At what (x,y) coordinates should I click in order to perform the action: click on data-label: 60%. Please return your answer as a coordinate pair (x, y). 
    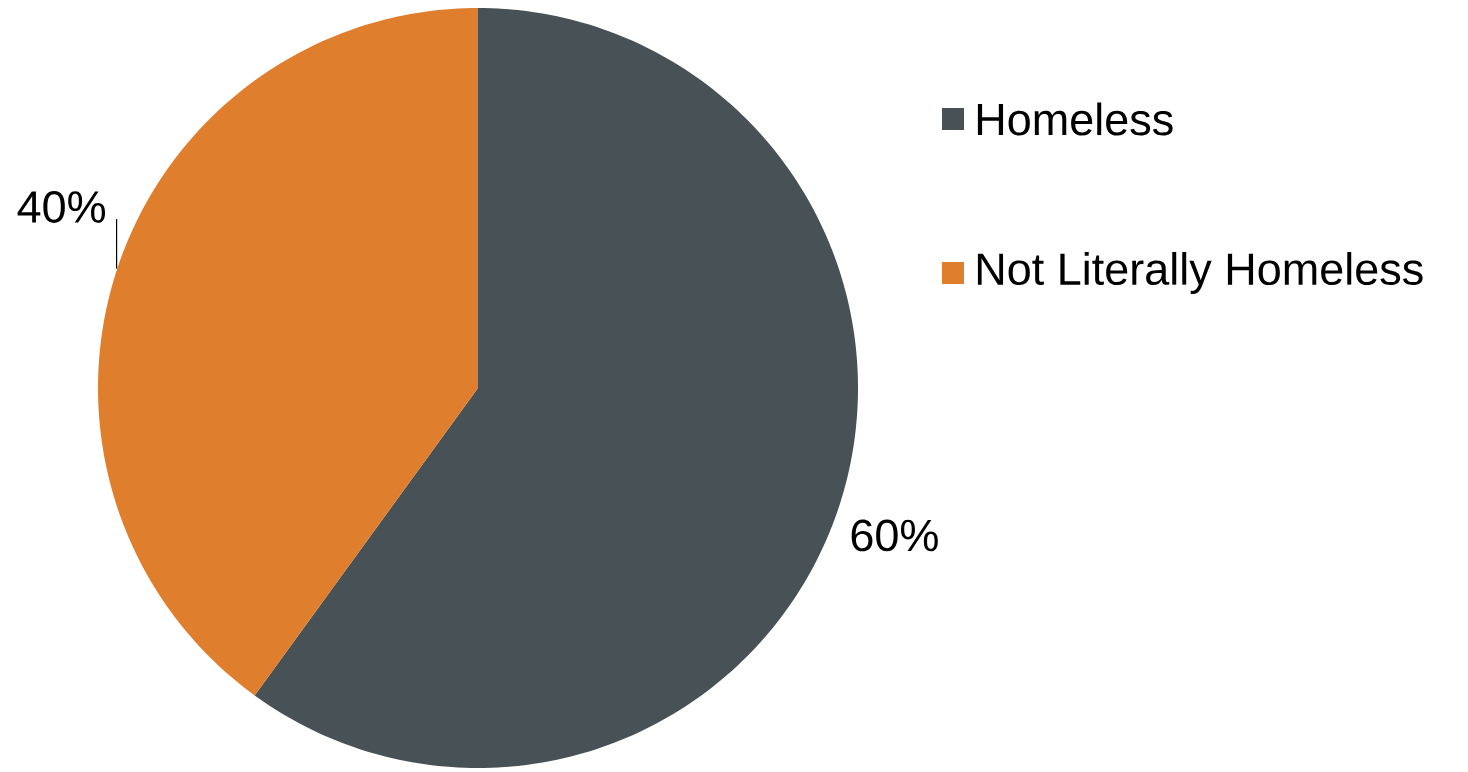
    Looking at the image, I should click on (894, 535).